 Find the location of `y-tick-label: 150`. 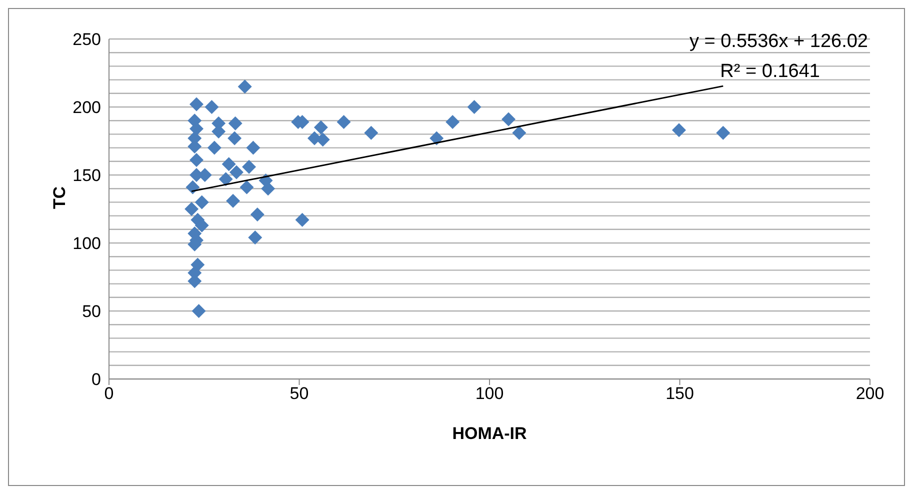

y-tick-label: 150 is located at coordinates (86, 176).